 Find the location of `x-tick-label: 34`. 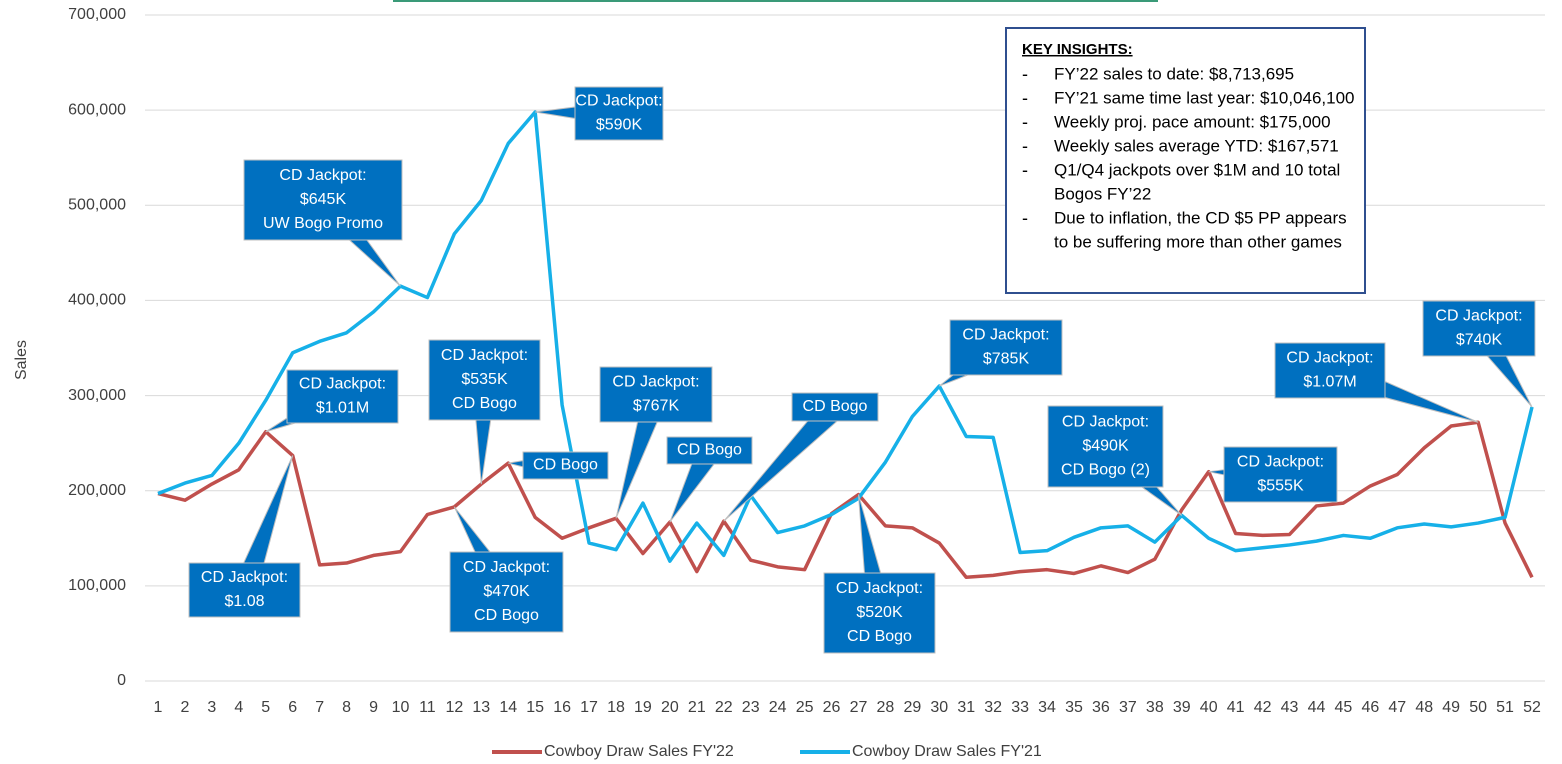

x-tick-label: 34 is located at coordinates (1047, 707).